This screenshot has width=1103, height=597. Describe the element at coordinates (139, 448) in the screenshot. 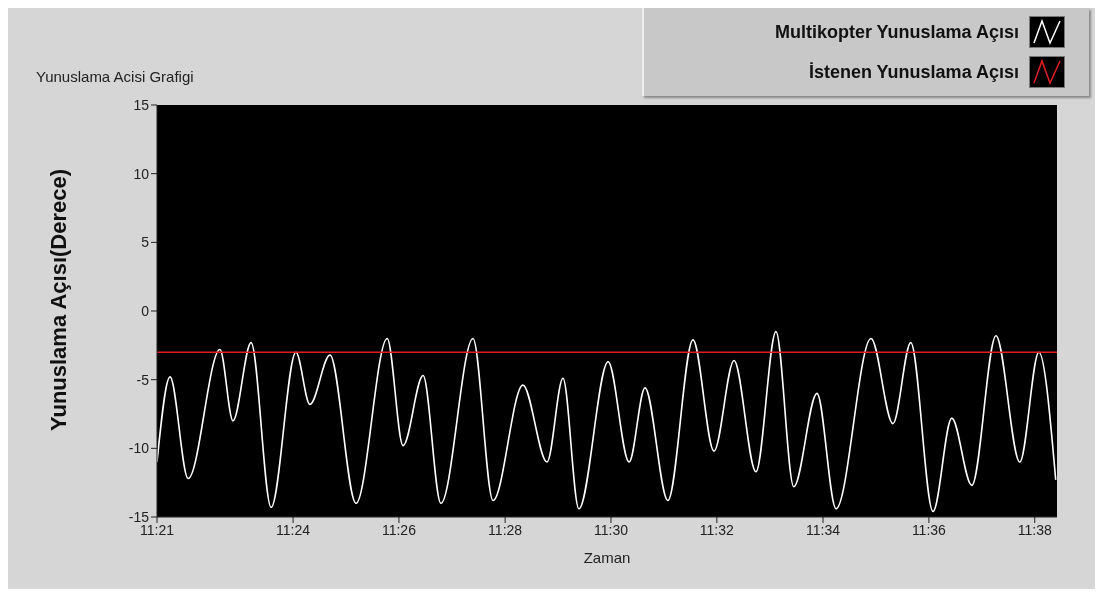

I see `y-tick-label: -10` at that location.